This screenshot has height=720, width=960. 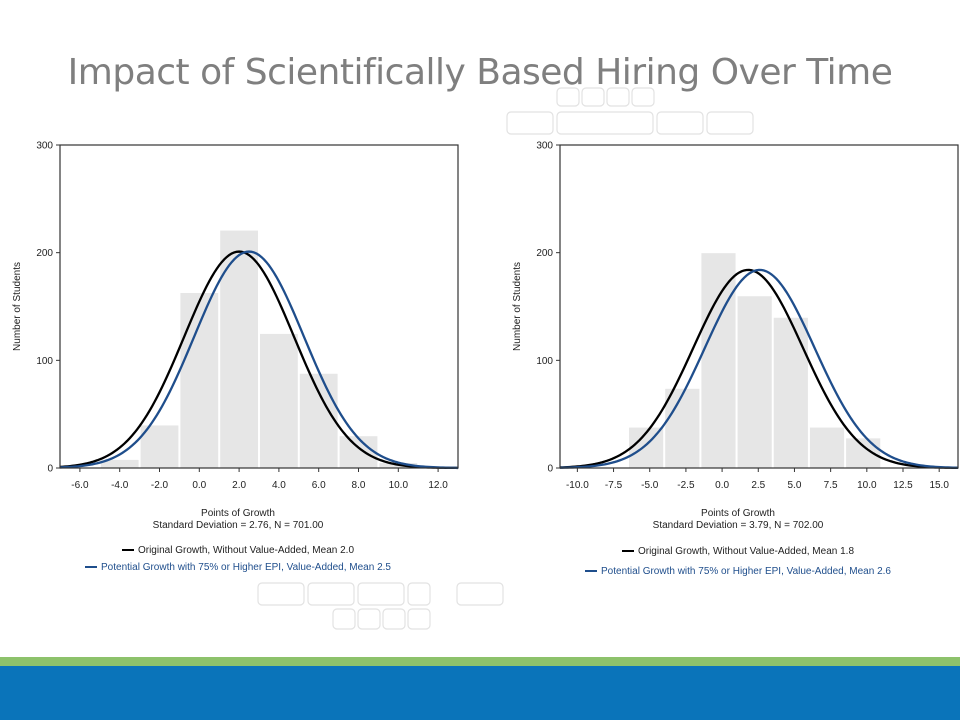 What do you see at coordinates (614, 485) in the screenshot?
I see `x-tick-label: -7.5` at bounding box center [614, 485].